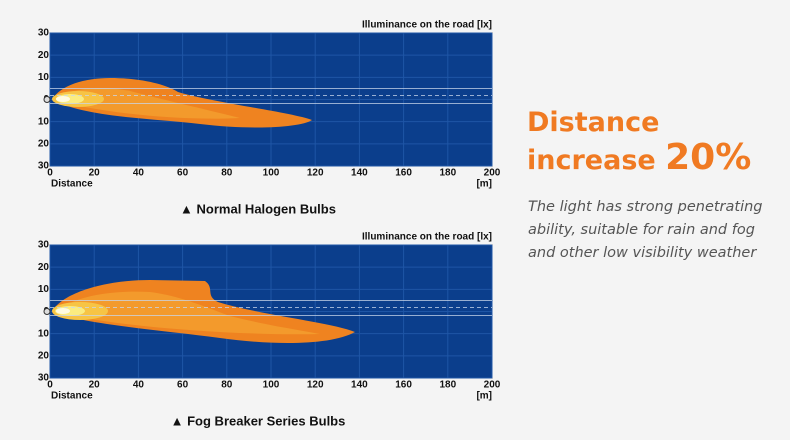 The image size is (790, 440). I want to click on headline-highlight: 20%, so click(708, 157).